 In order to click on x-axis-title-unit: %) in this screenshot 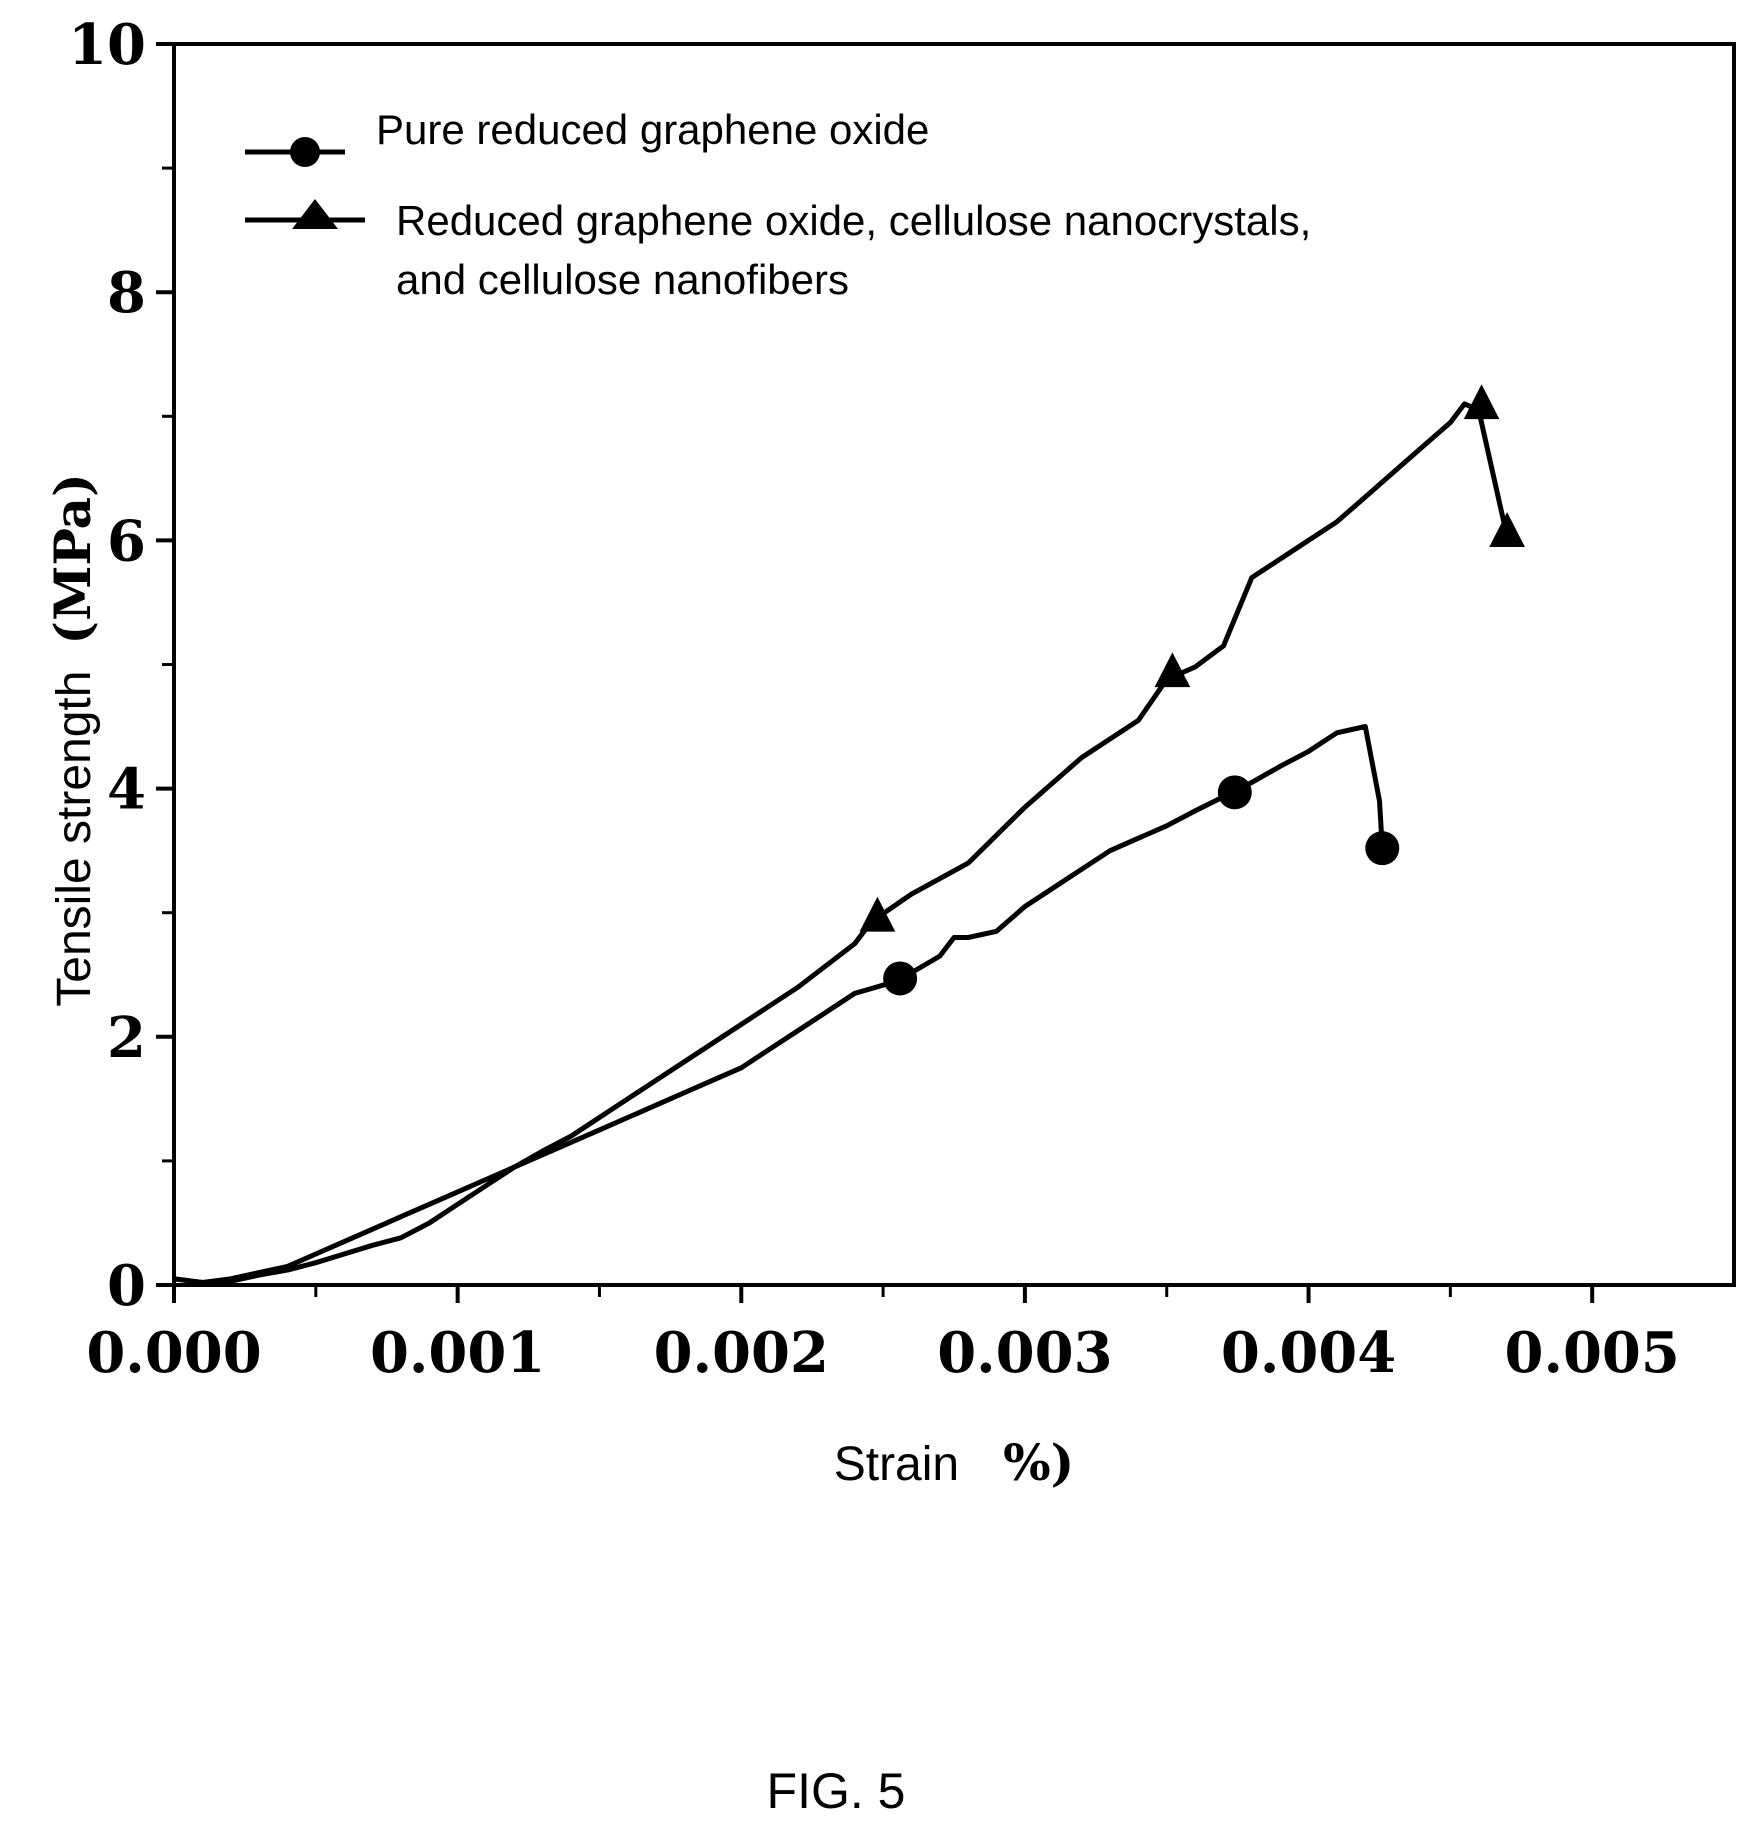, I will do `click(1038, 1462)`.